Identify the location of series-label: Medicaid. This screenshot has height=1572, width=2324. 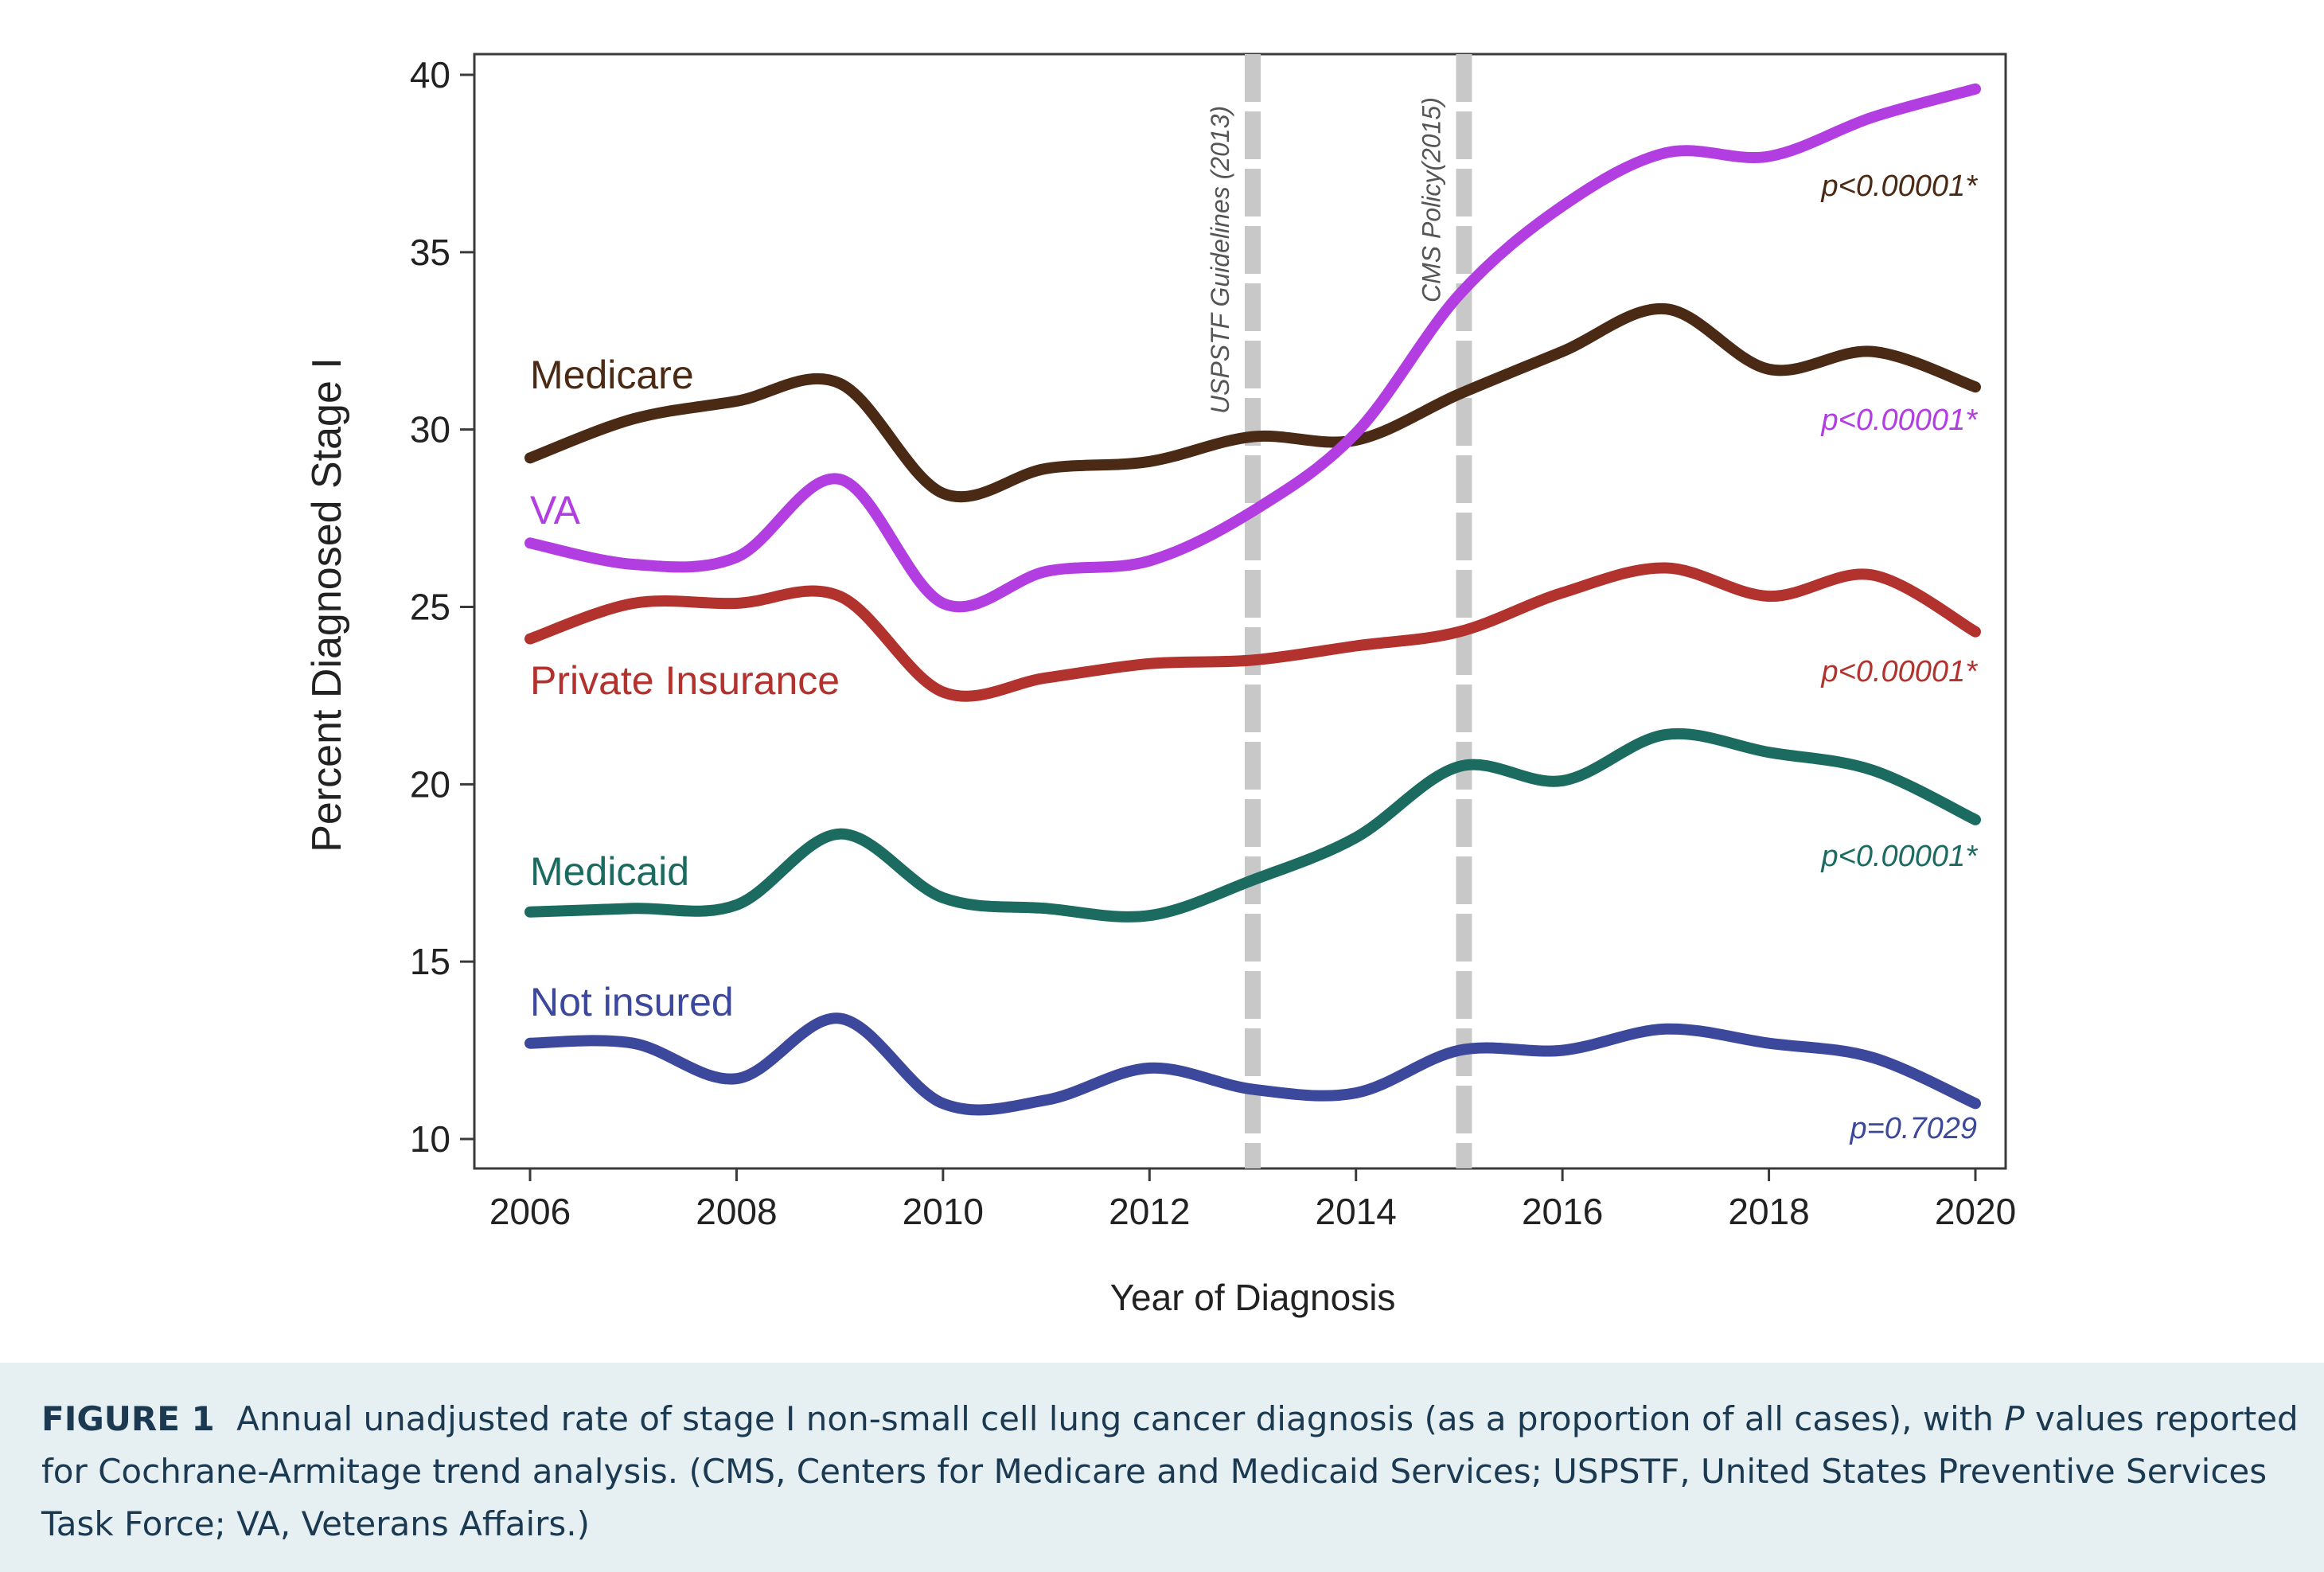
(609, 871).